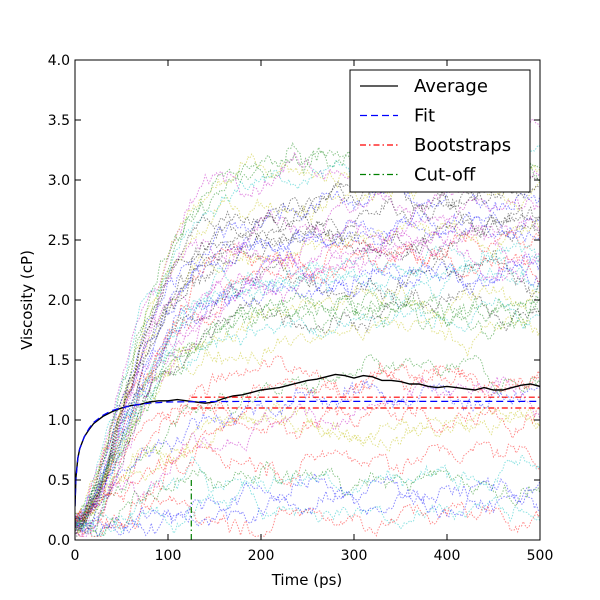  Describe the element at coordinates (59, 61) in the screenshot. I see `y-tick-label: 4.0` at that location.